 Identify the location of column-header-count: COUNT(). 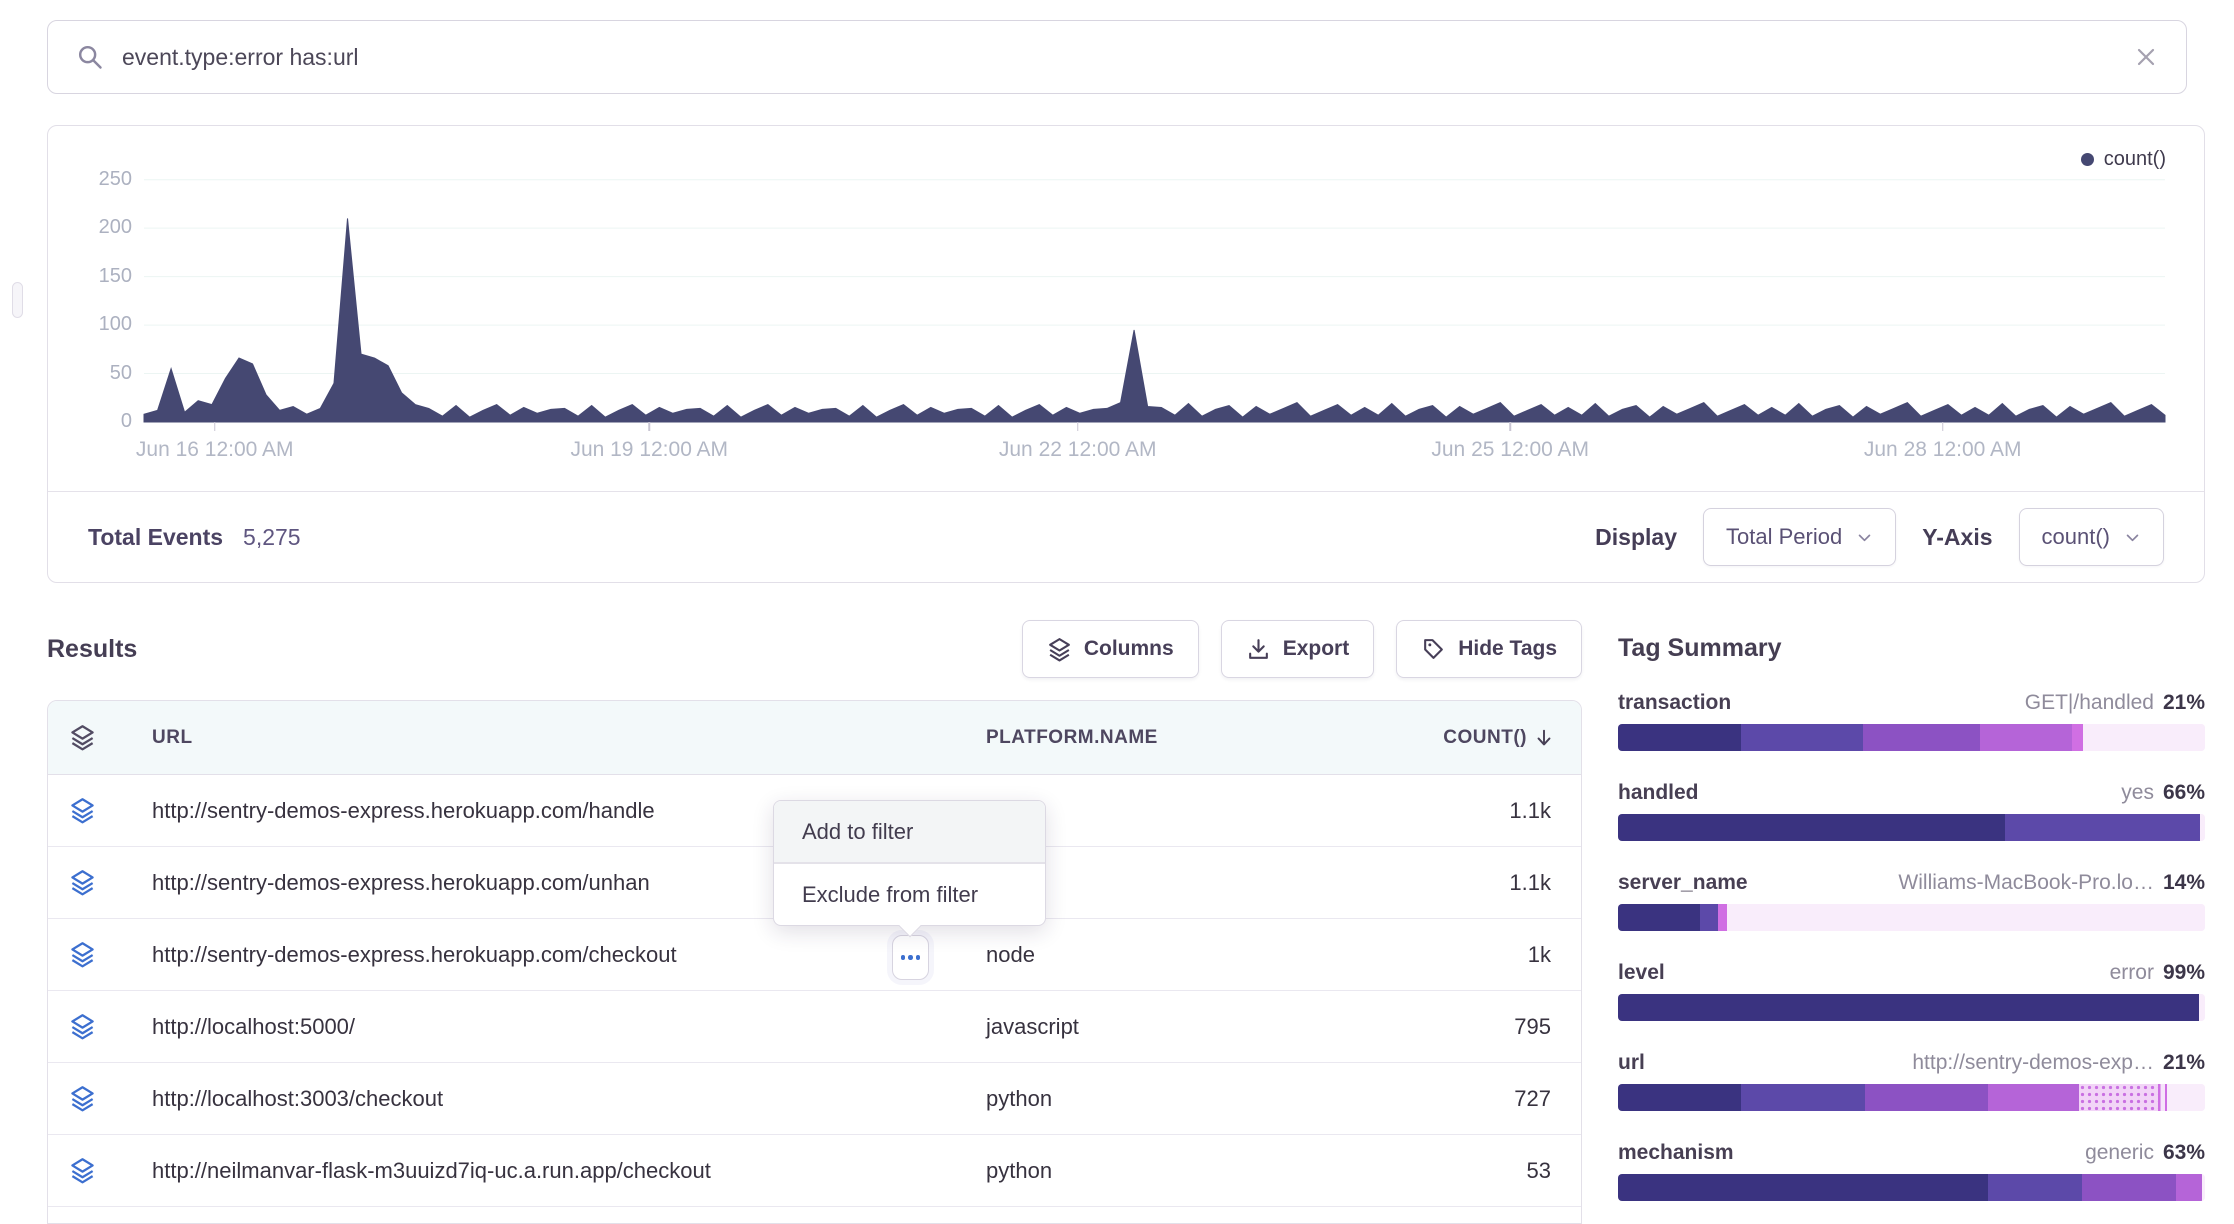
(1492, 738).